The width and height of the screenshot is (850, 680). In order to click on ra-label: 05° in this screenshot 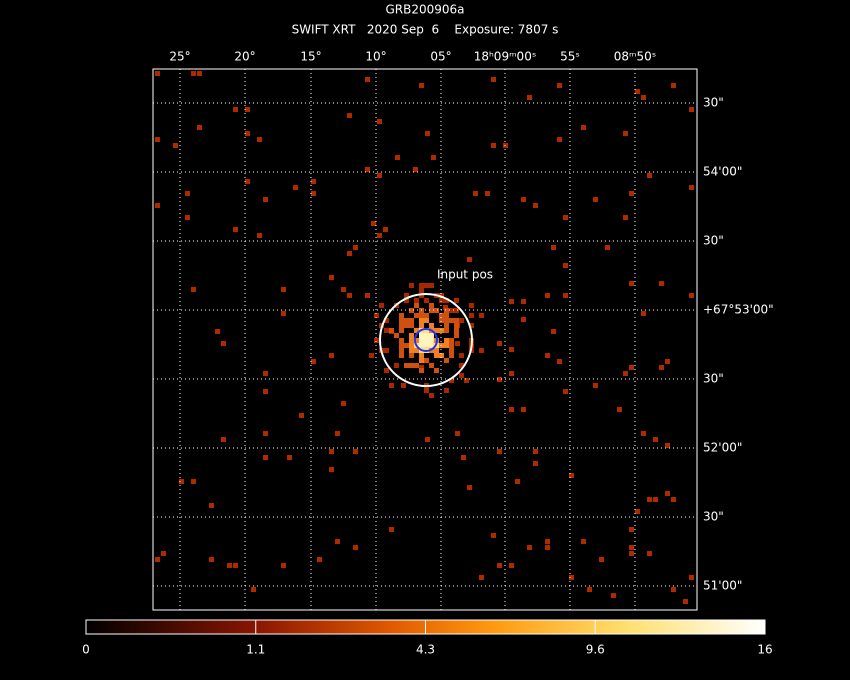, I will do `click(440, 57)`.